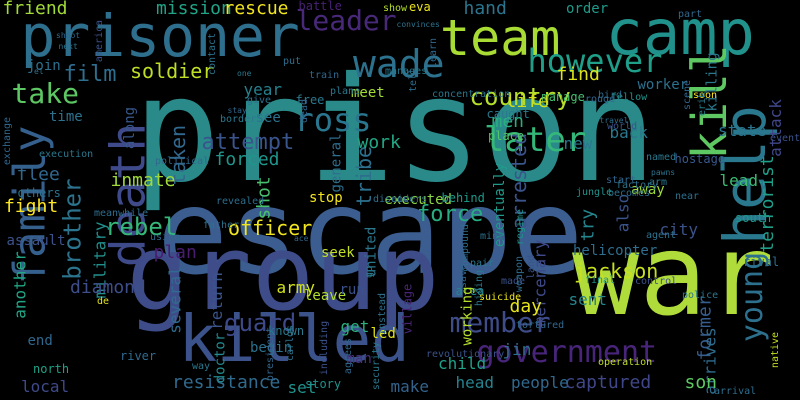 This screenshot has height=400, width=800. Describe the element at coordinates (270, 228) in the screenshot. I see `word-officer: officer` at that location.